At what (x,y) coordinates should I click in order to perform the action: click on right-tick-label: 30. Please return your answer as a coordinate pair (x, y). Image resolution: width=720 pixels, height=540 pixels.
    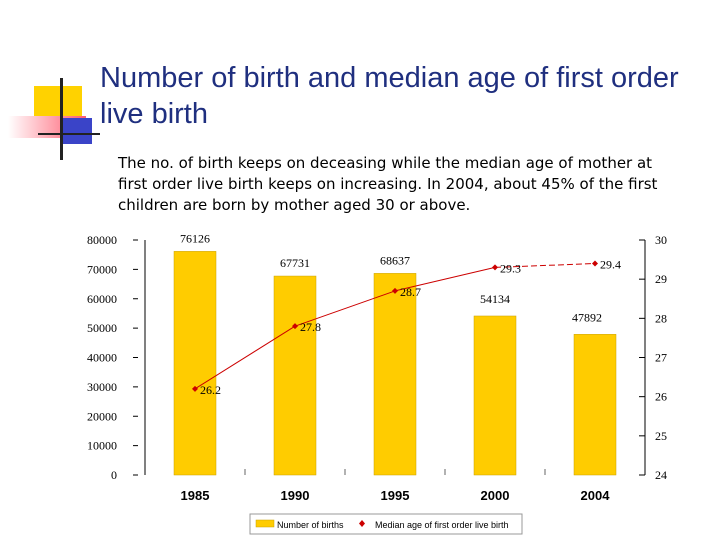
    Looking at the image, I should click on (661, 240).